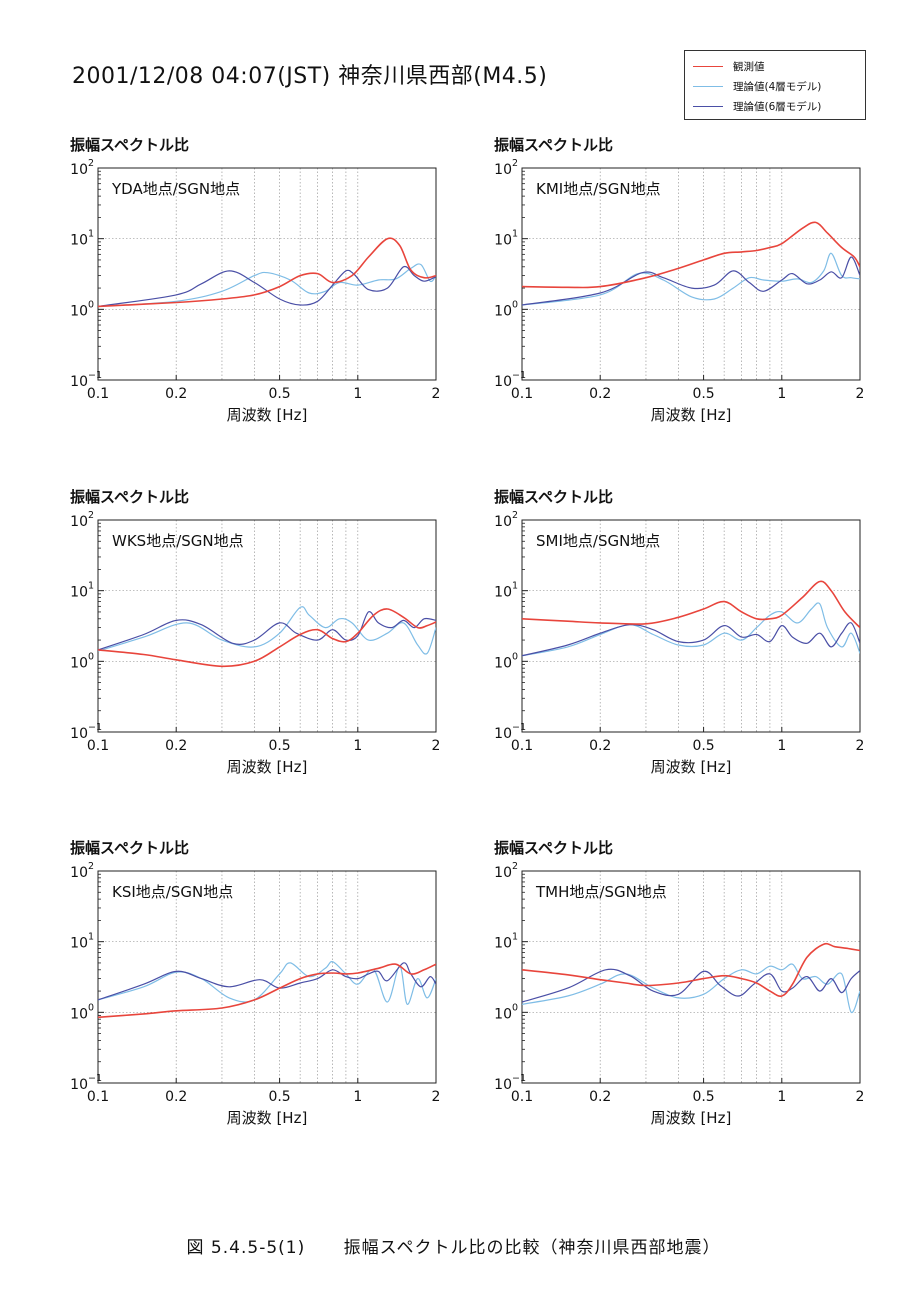 The image size is (907, 1290). Describe the element at coordinates (708, 86) in the screenshot. I see `legend-swatch-4layer` at that location.